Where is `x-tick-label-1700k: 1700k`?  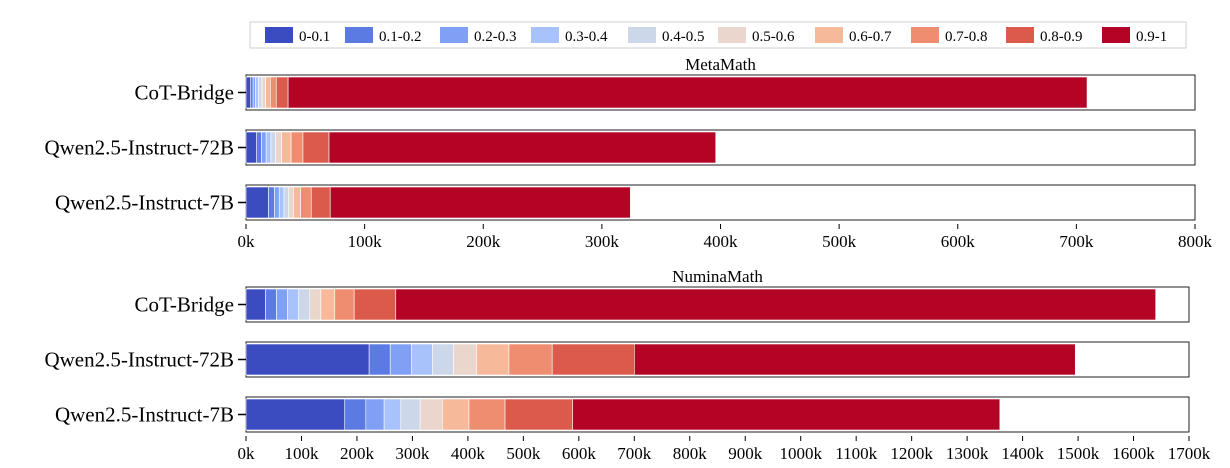 x-tick-label-1700k: 1700k is located at coordinates (1189, 453).